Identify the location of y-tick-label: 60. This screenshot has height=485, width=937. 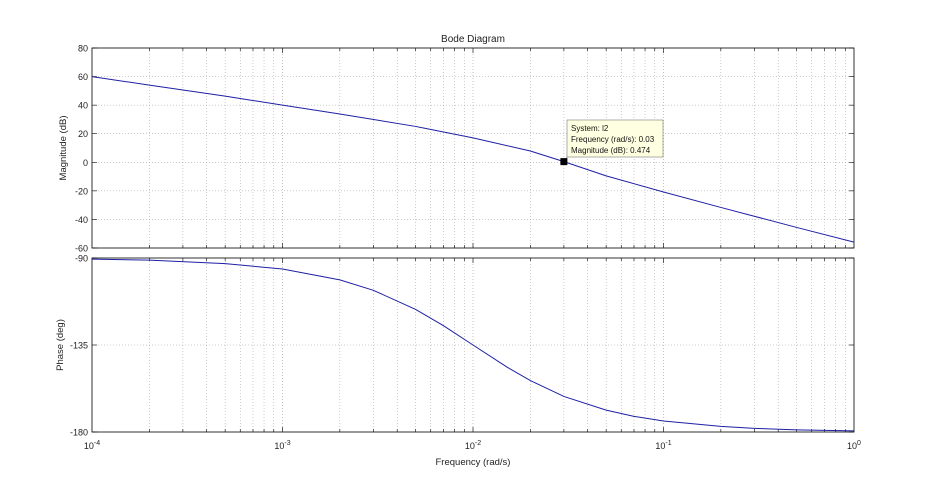
(83, 77).